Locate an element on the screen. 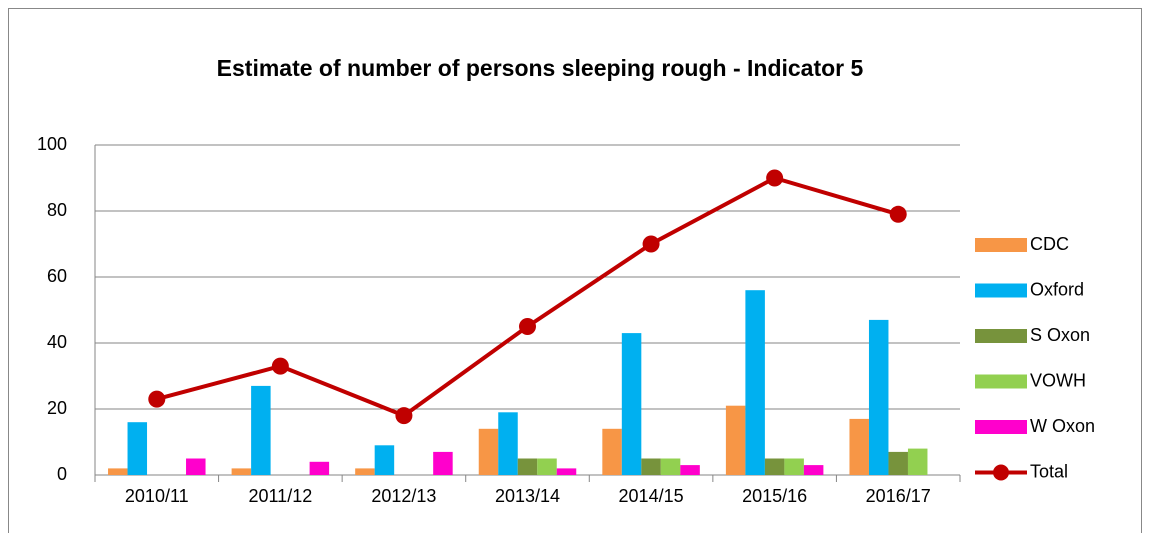 The height and width of the screenshot is (533, 1151). x-tick-label: 2016/17 is located at coordinates (898, 496).